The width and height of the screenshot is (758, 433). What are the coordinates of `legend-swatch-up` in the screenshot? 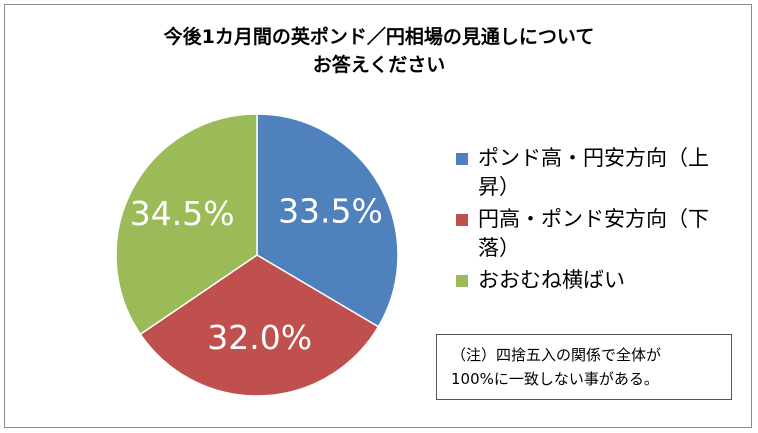 It's located at (462, 159).